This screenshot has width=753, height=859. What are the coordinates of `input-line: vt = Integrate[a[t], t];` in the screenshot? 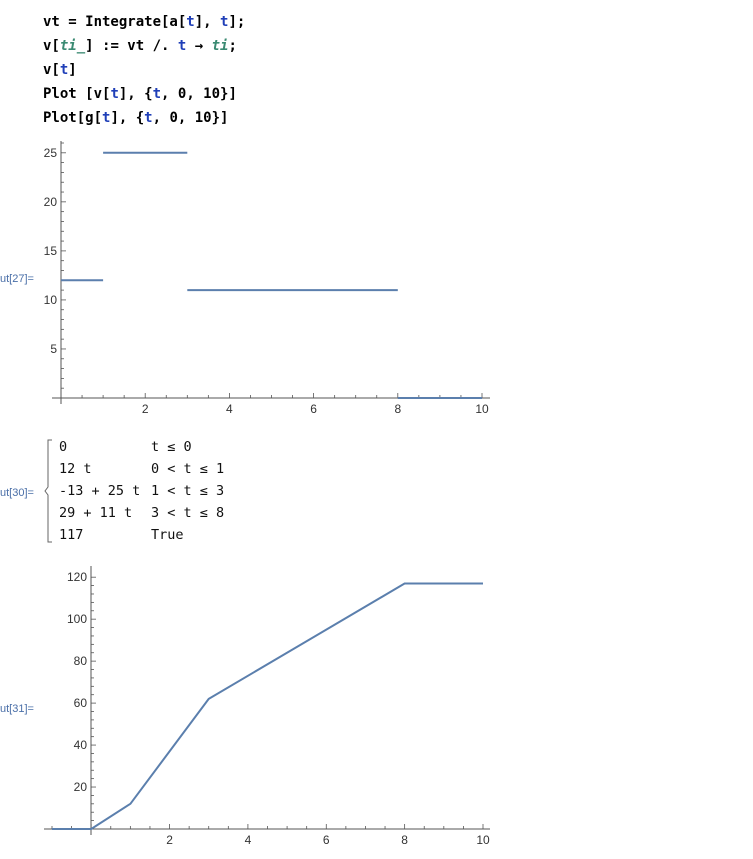 It's located at (144, 22).